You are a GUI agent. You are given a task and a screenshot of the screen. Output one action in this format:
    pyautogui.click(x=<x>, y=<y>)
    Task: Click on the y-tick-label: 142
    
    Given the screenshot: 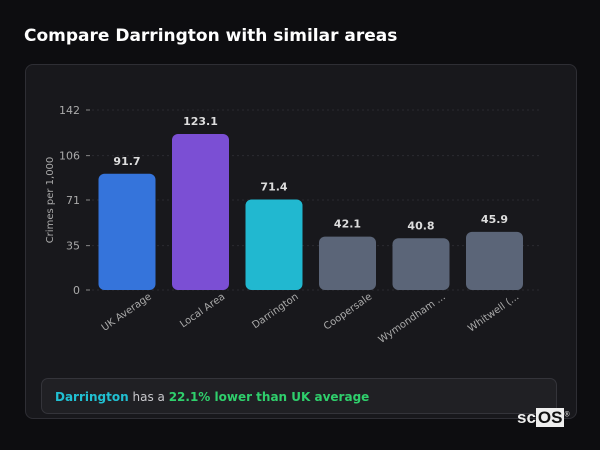 What is the action you would take?
    pyautogui.click(x=69, y=110)
    